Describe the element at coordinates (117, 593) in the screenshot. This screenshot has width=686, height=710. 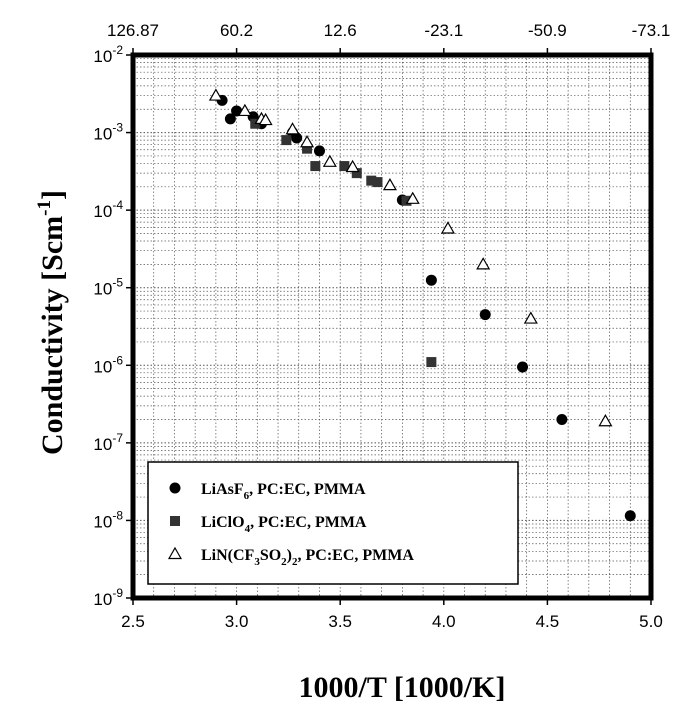
I see `y-tick-exponent: -9` at that location.